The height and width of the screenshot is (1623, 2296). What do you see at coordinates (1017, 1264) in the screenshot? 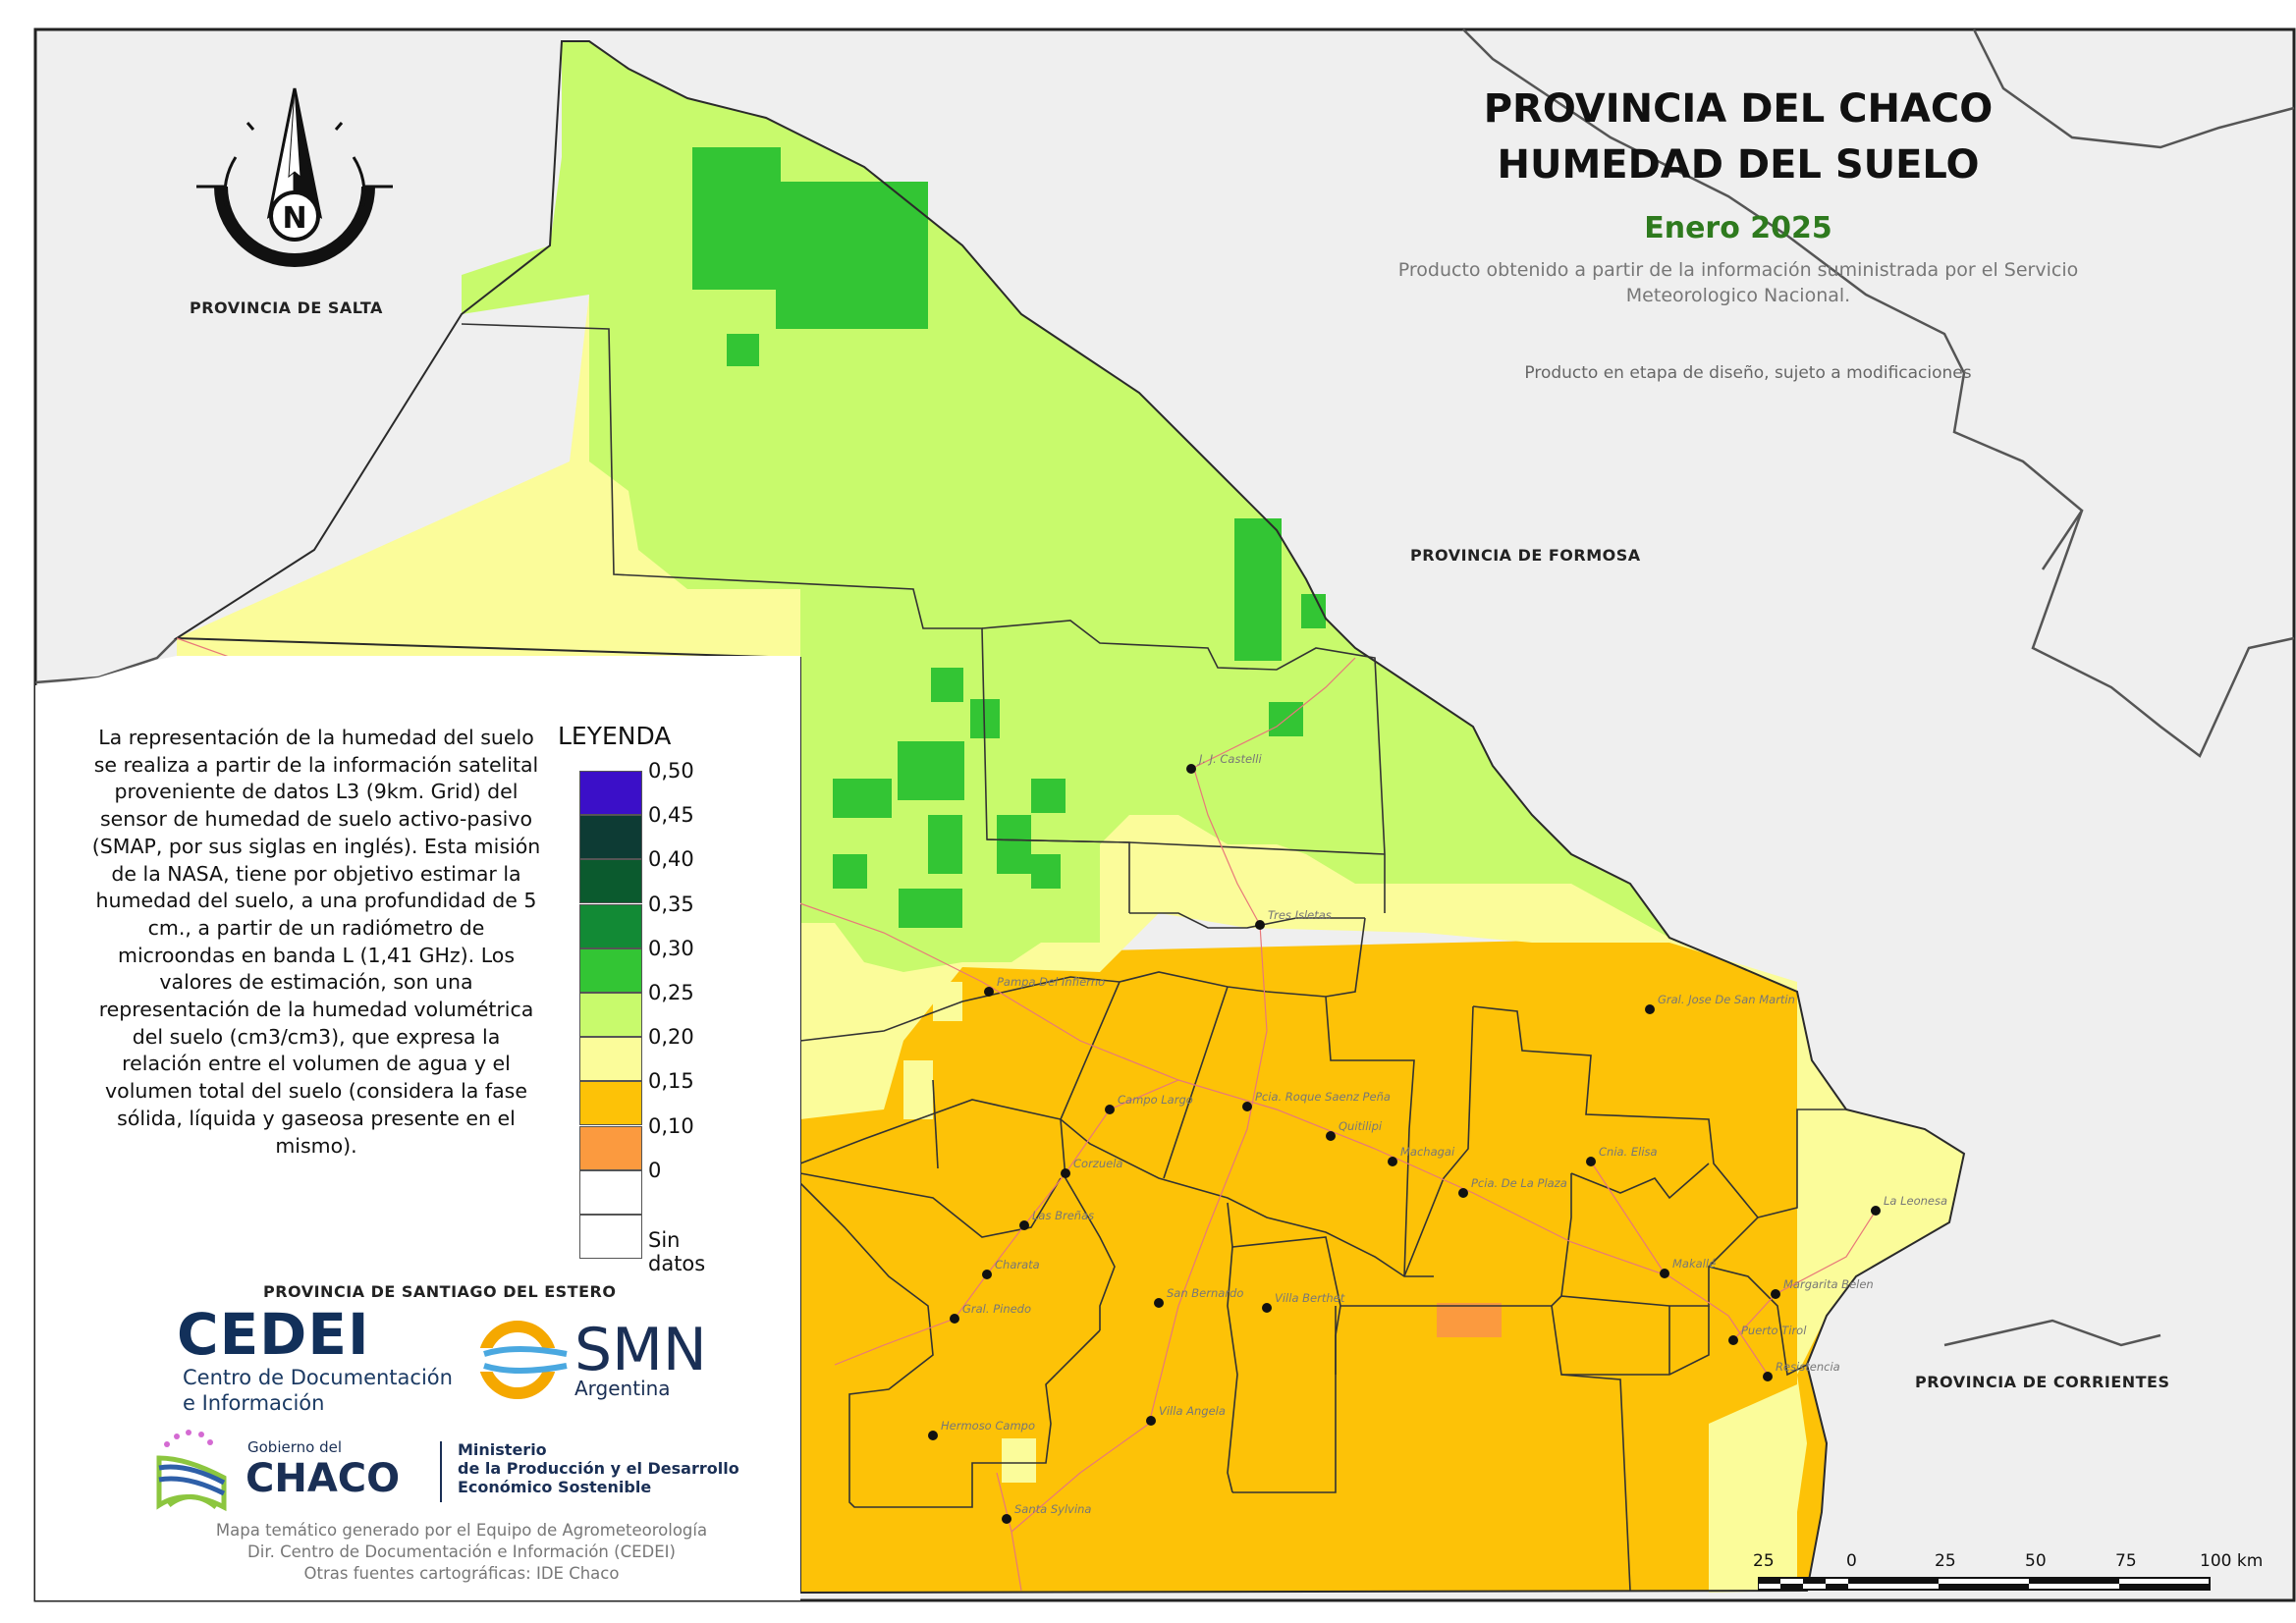
I see `city-label: Charata` at bounding box center [1017, 1264].